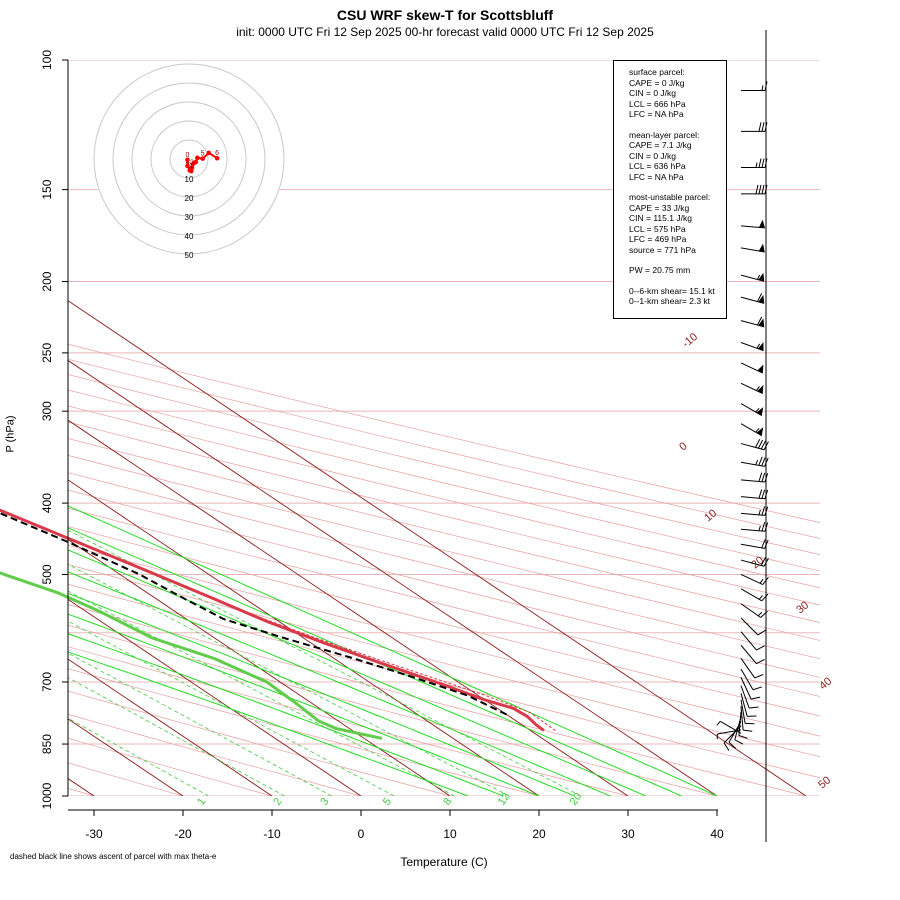  I want to click on isotherm-label: 50, so click(824, 782).